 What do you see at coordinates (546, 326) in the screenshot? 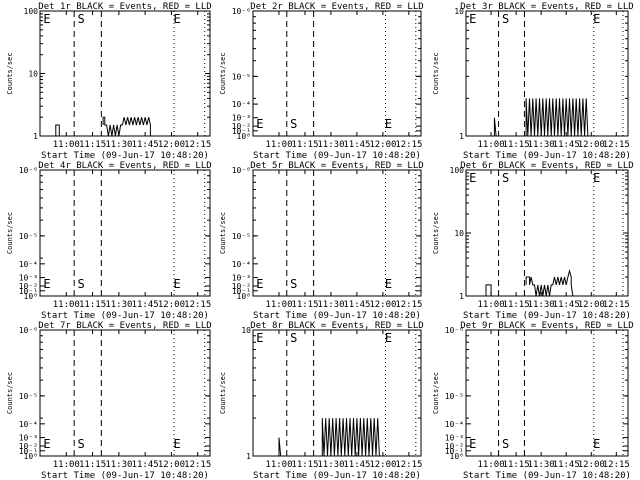
I see `chart-title: Det 9r BLACK = Events, RED = LLD` at bounding box center [546, 326].